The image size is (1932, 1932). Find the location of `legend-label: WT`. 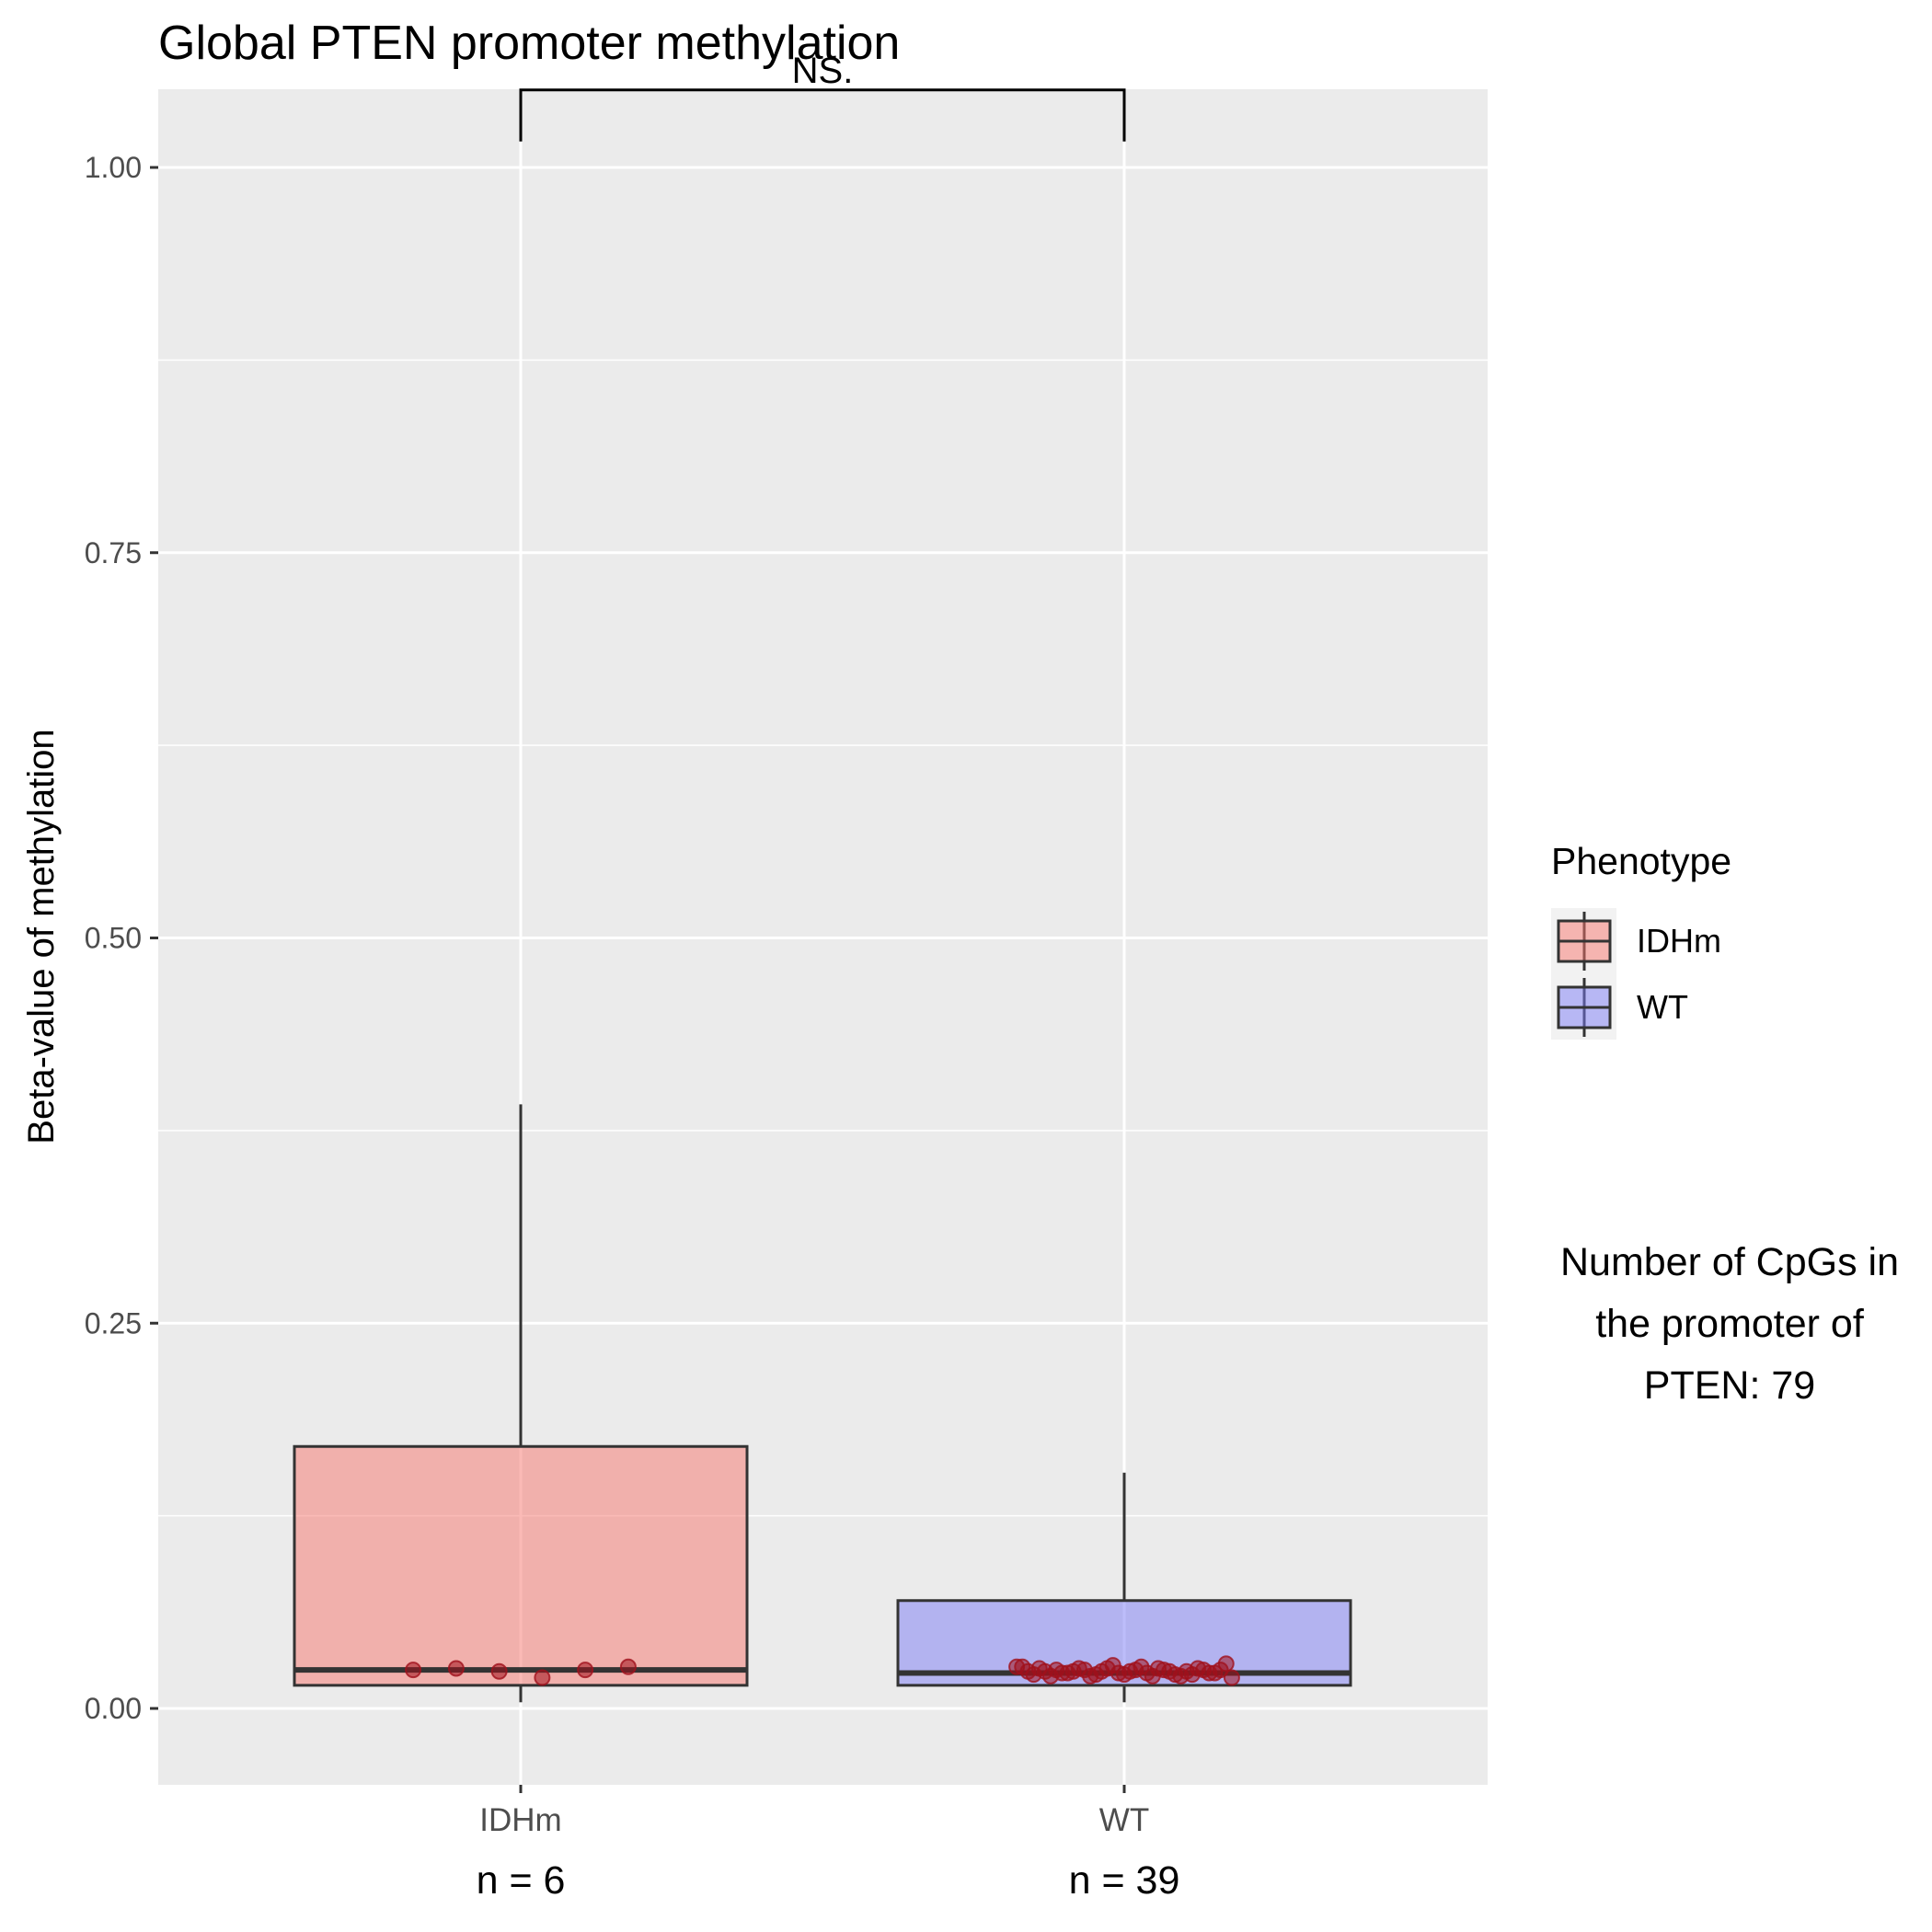

legend-label: WT is located at coordinates (1662, 1007).